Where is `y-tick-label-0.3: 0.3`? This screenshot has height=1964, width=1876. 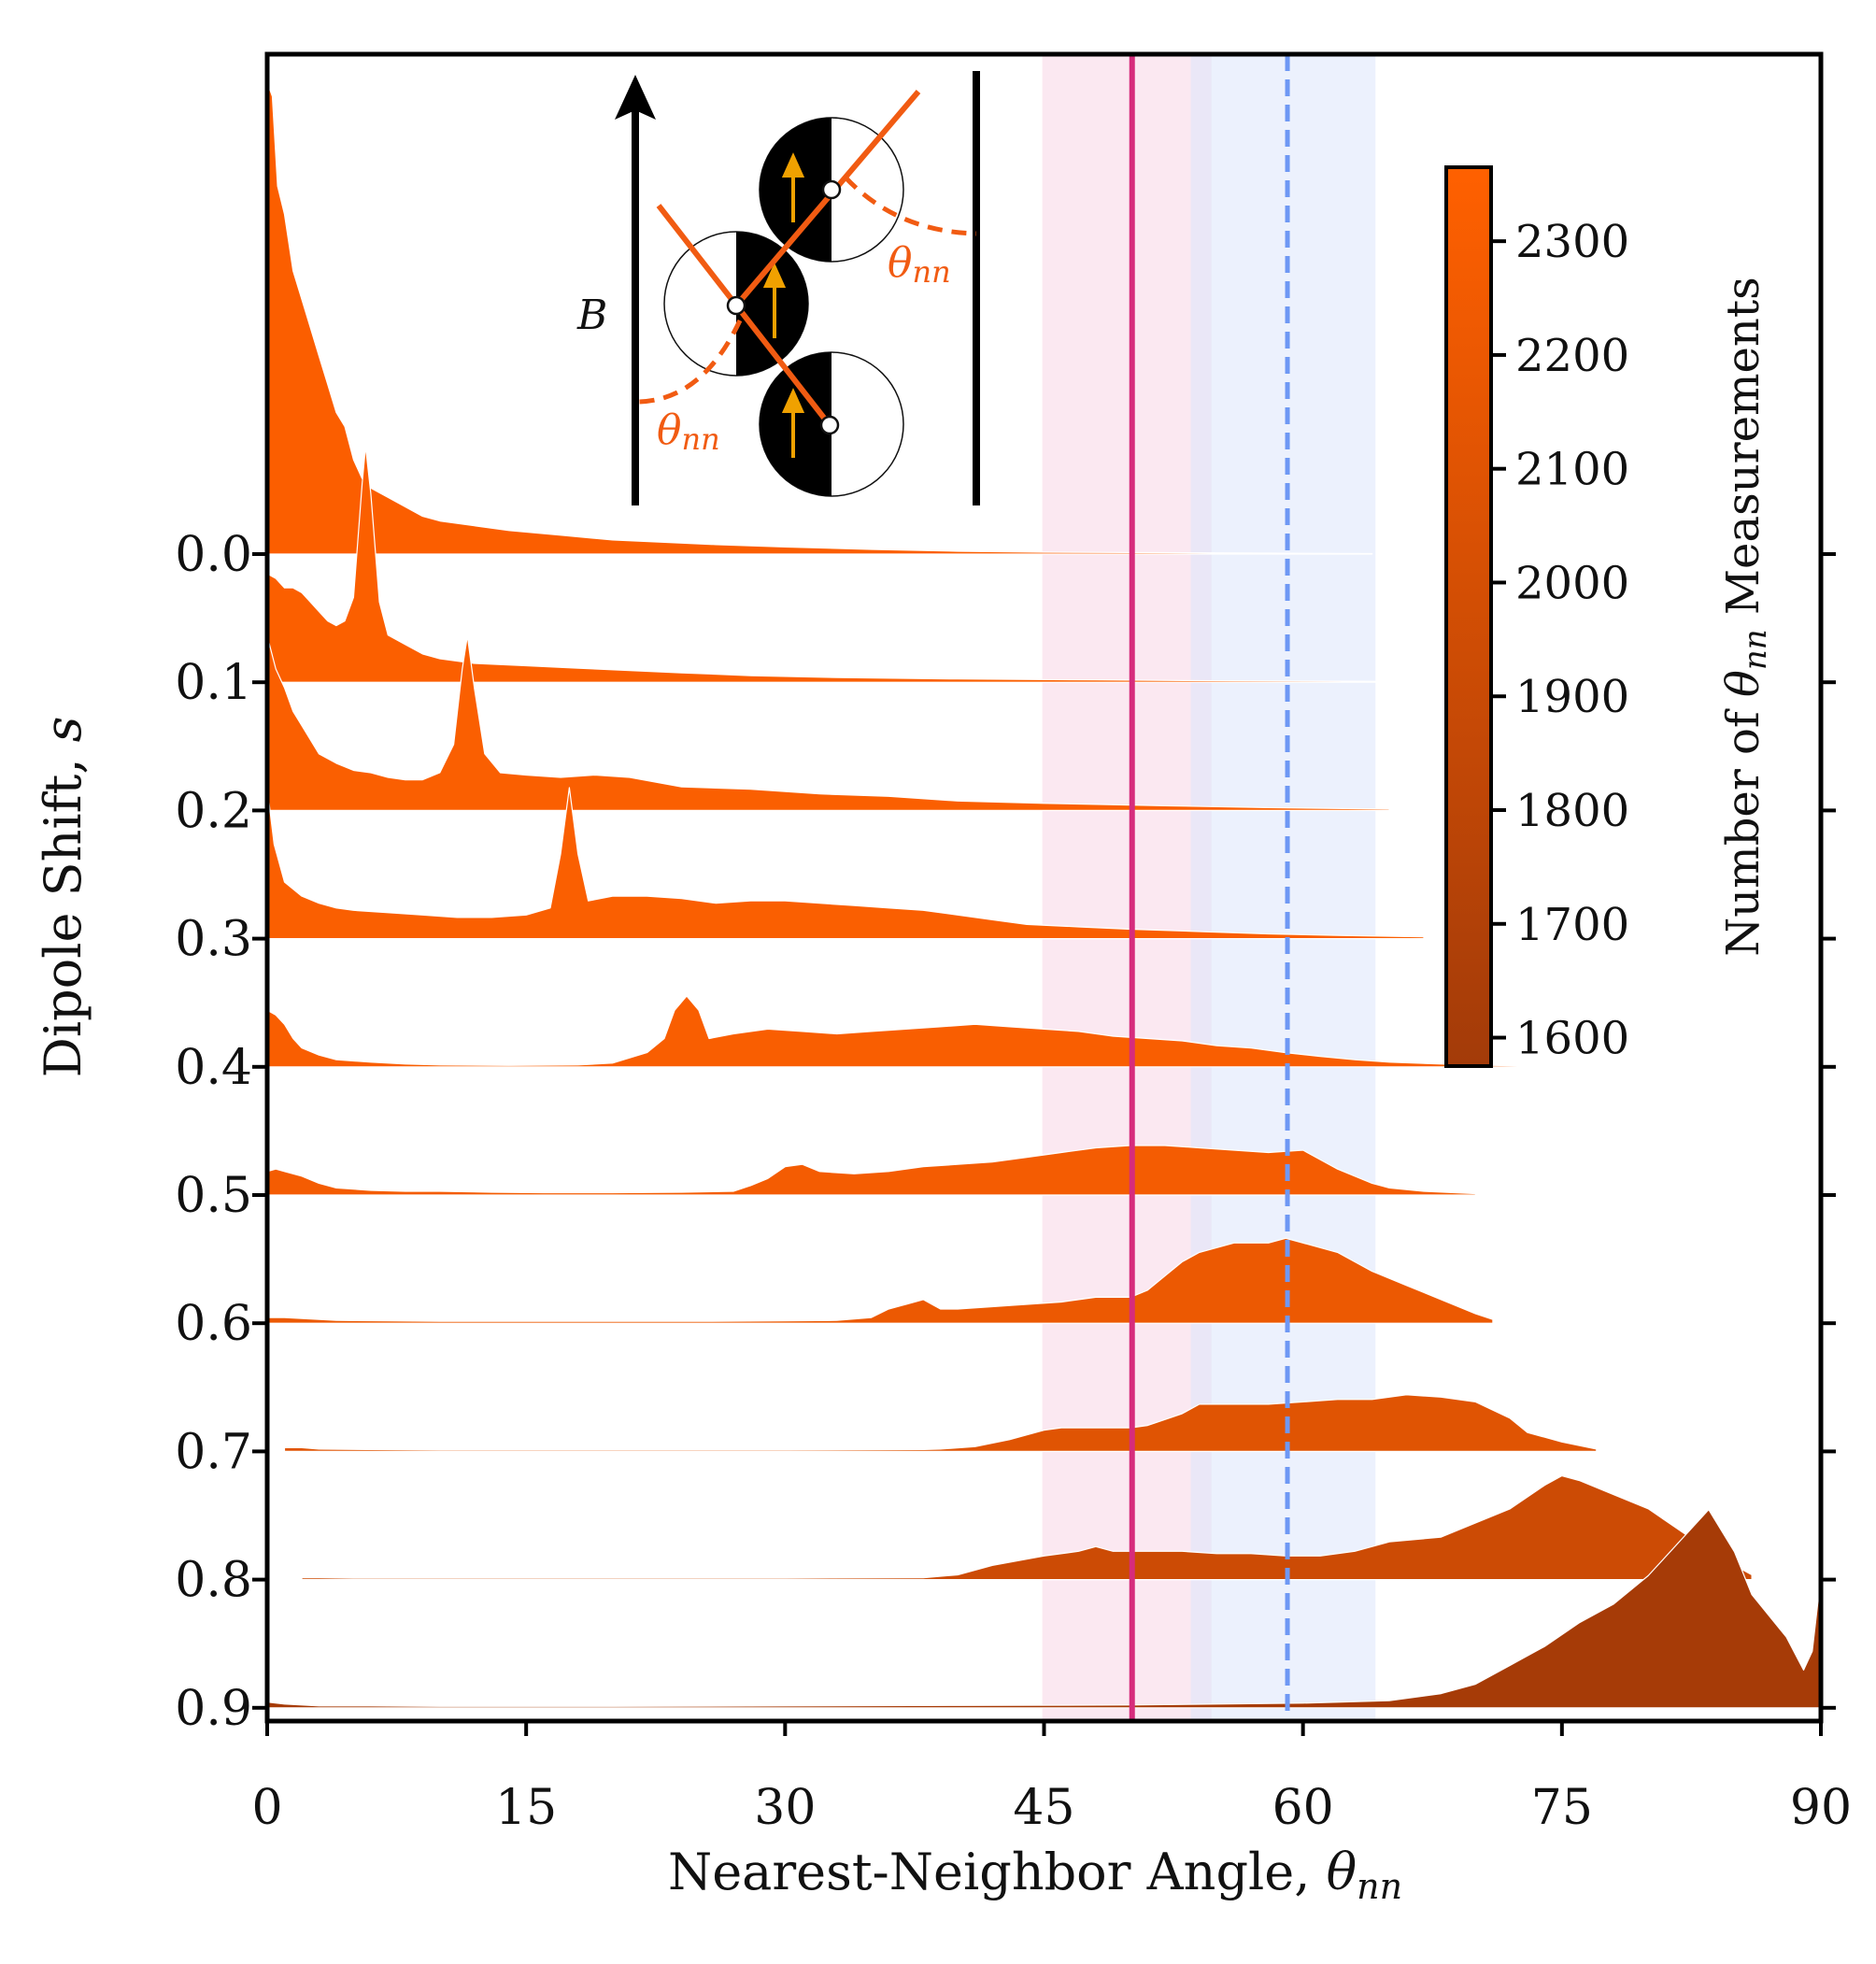
y-tick-label-0.3: 0.3 is located at coordinates (213, 940).